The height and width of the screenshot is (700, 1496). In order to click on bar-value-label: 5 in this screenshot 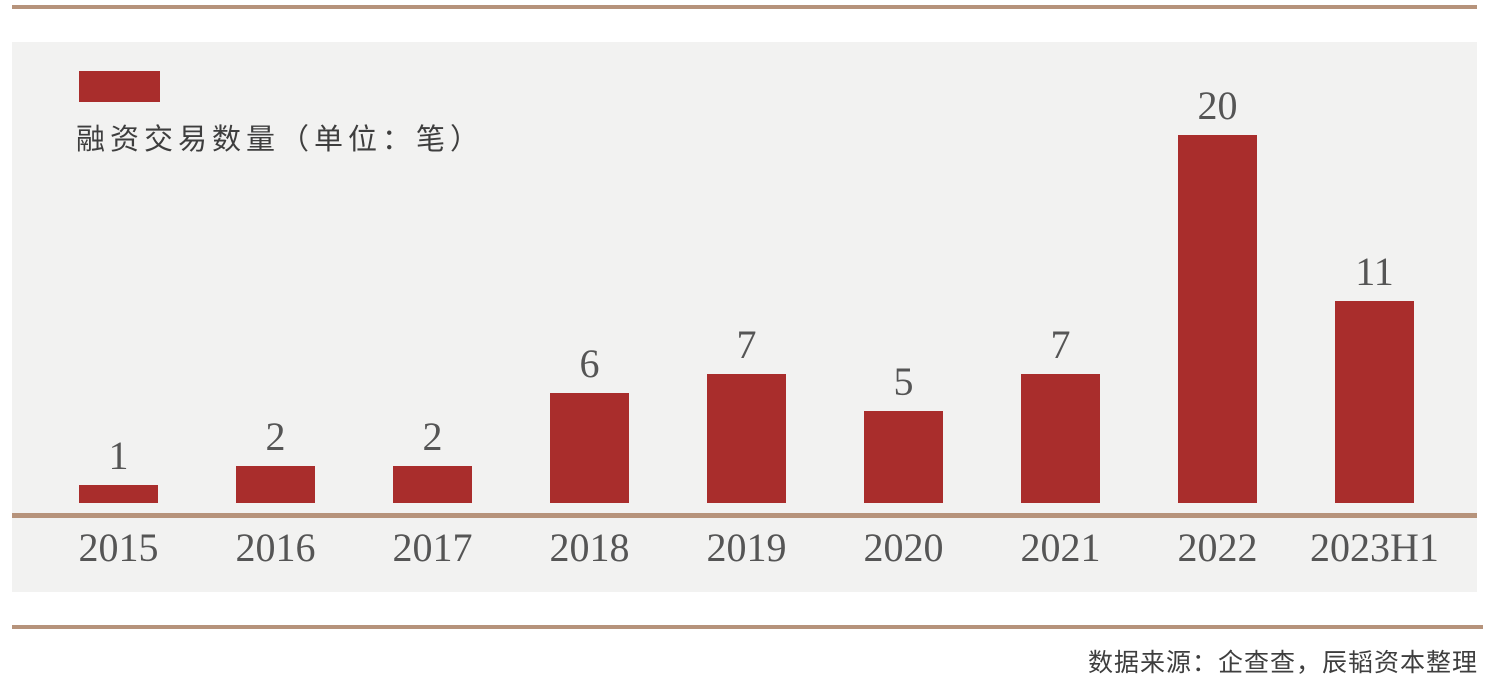, I will do `click(903, 381)`.